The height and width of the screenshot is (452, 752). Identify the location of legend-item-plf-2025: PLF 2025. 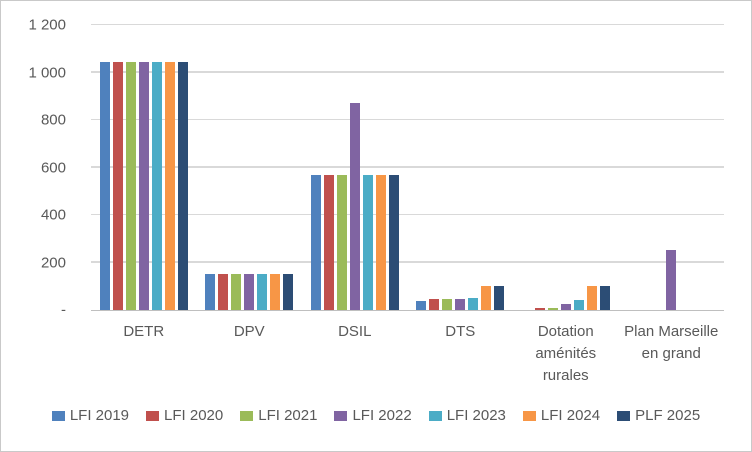
(658, 415).